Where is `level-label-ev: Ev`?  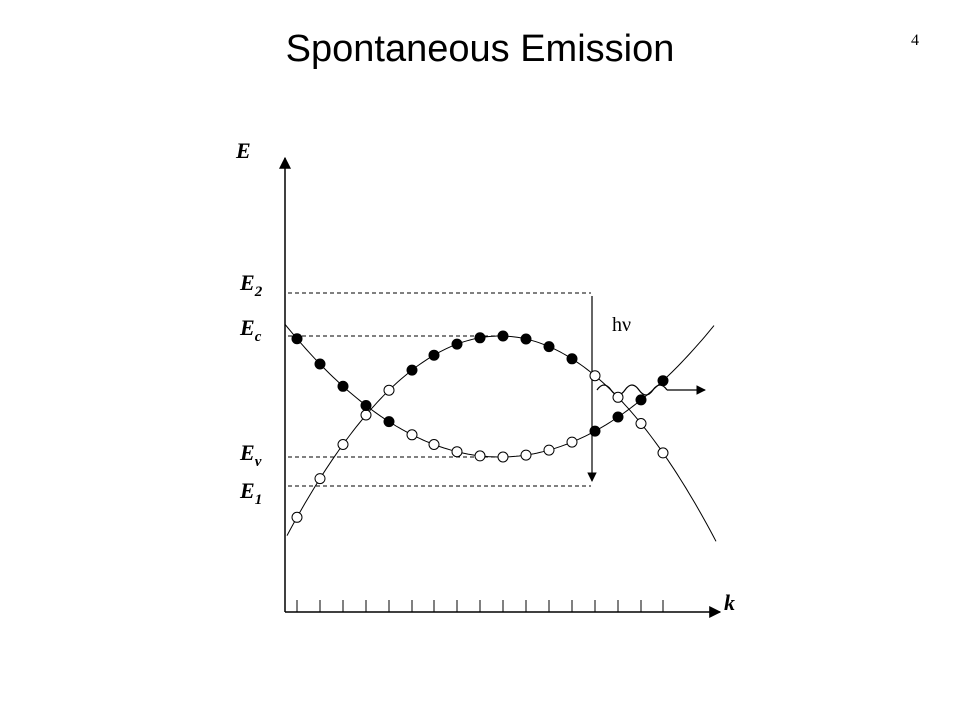
level-label-ev: Ev is located at coordinates (250, 455).